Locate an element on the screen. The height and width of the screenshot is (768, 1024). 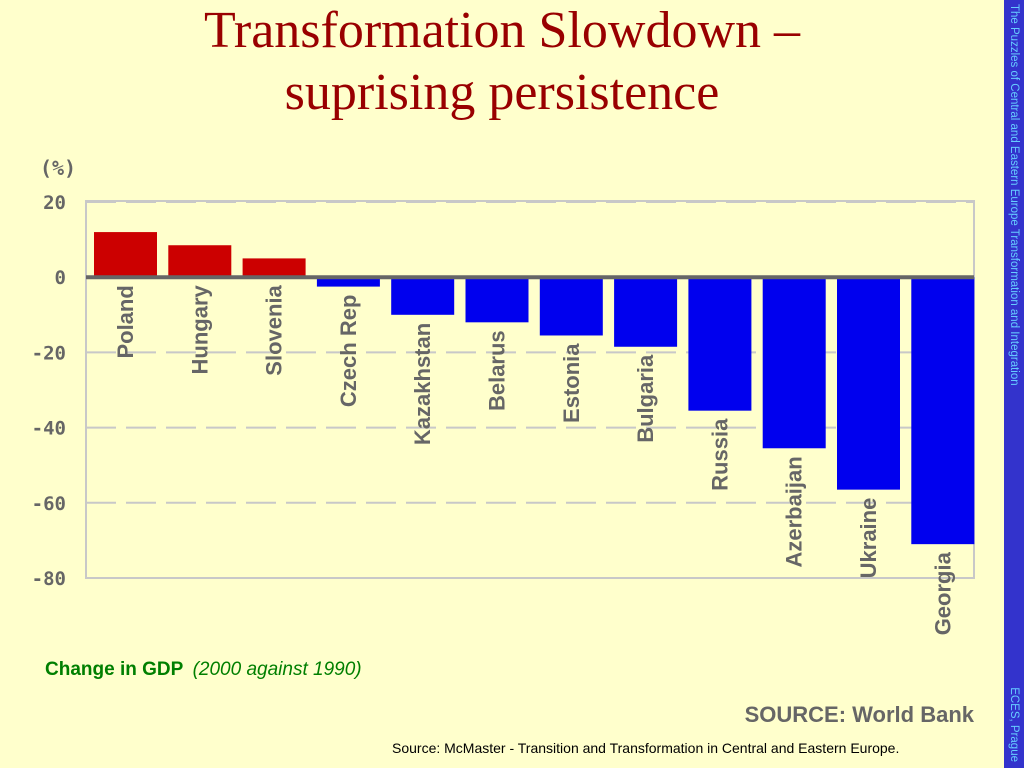
title-line-1: Transformation Slowdown – is located at coordinates (502, 30).